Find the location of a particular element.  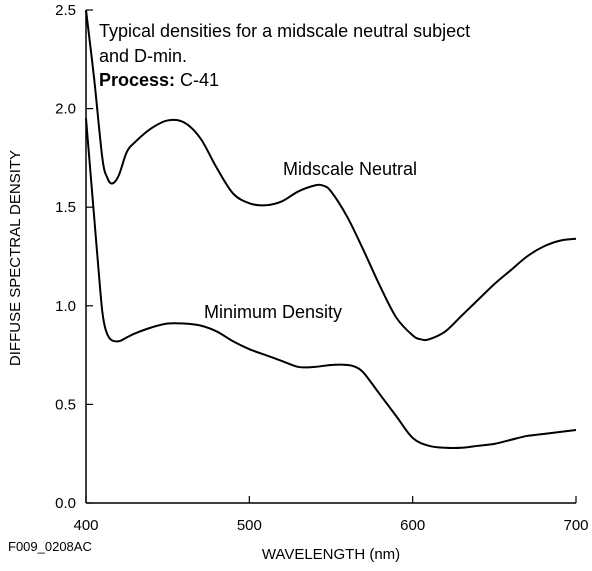

y-tick-label: 0.0 is located at coordinates (65, 503).